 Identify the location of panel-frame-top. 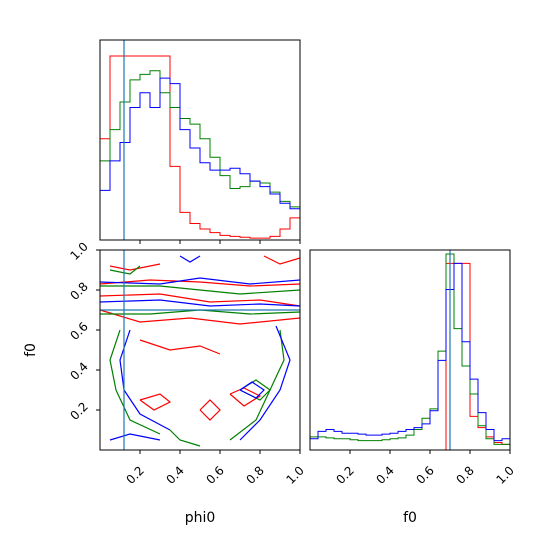
(200, 140).